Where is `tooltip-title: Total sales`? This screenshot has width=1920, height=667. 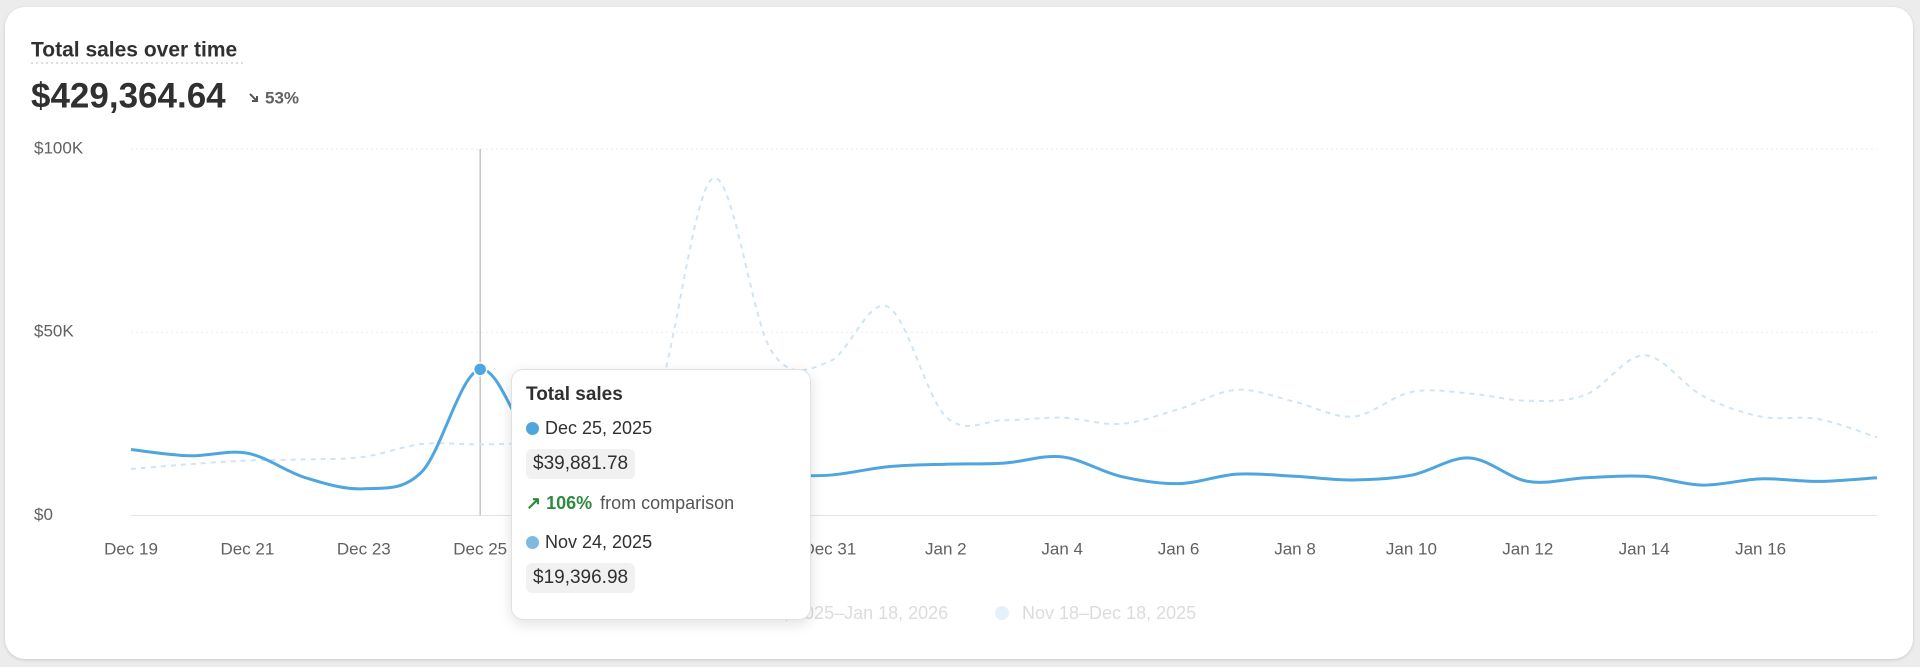
tooltip-title: Total sales is located at coordinates (574, 394).